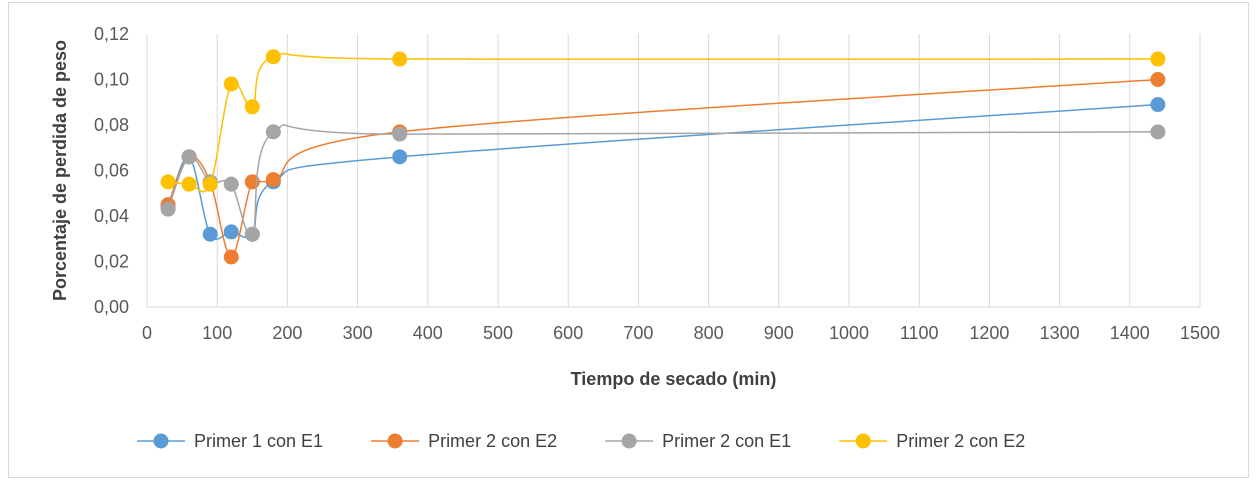 This screenshot has width=1258, height=484. I want to click on y-tick-label: 0,02, so click(111, 262).